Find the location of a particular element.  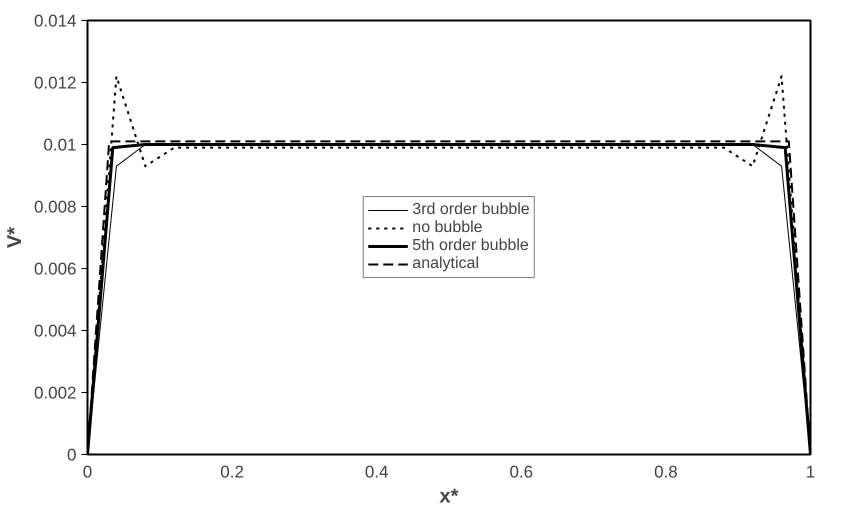

y-axis-title: V* is located at coordinates (15, 237).